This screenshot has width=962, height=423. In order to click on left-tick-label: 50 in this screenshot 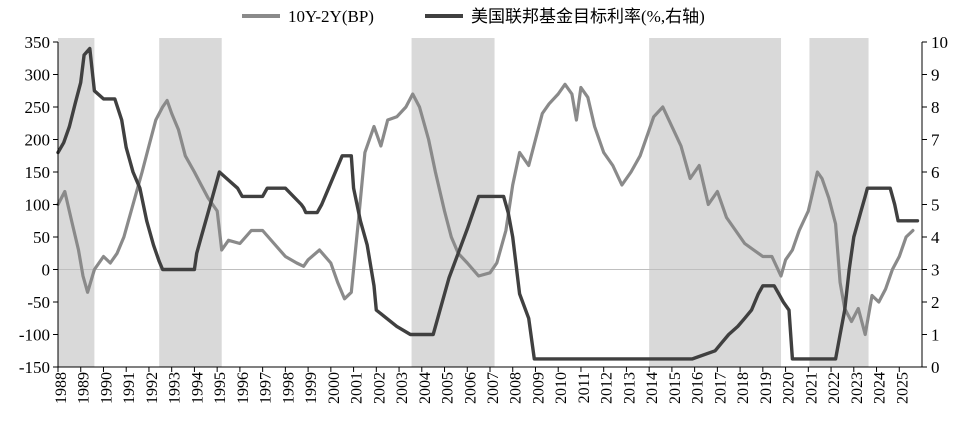, I will do `click(41, 237)`.